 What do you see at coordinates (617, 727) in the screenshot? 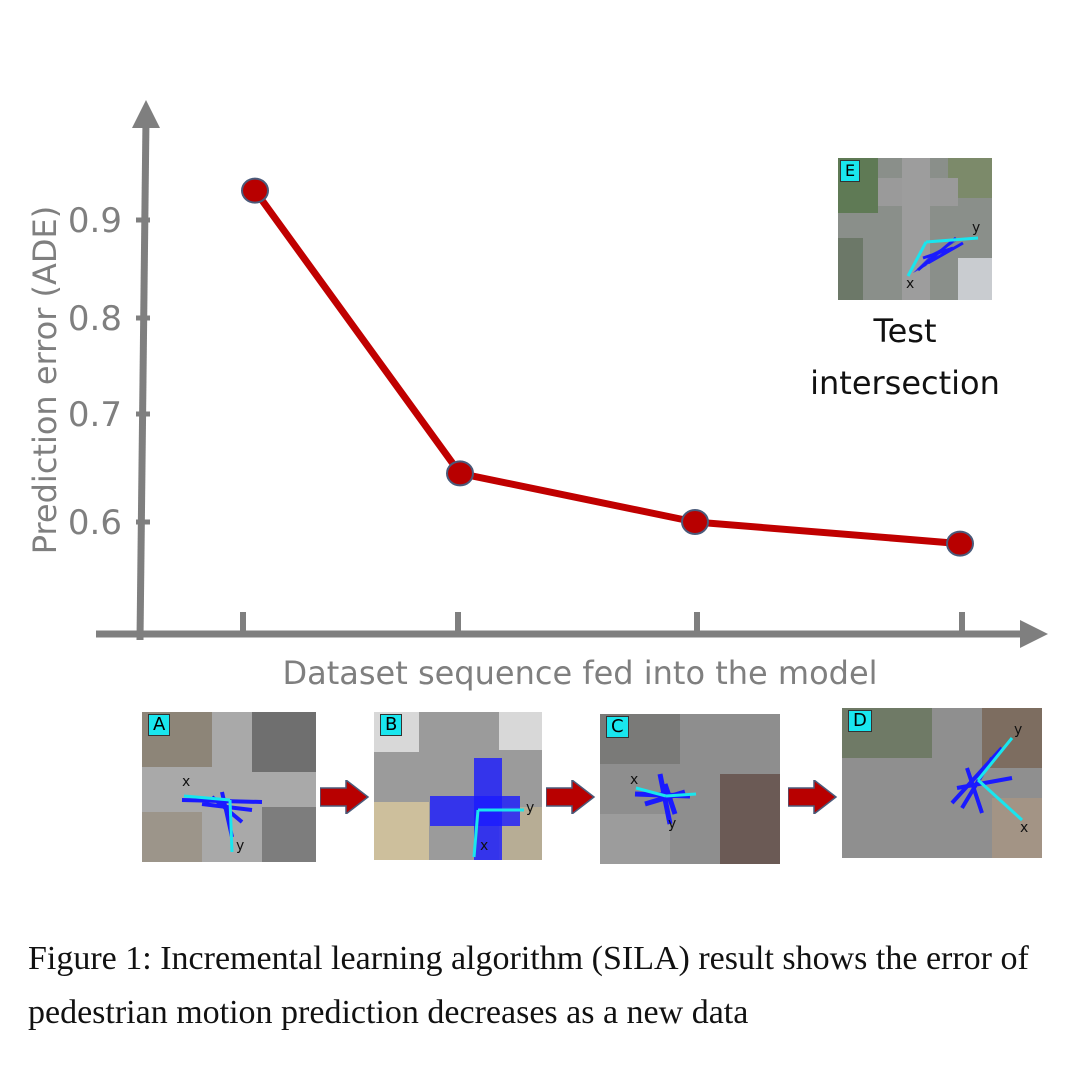
I see `image-tag: C` at bounding box center [617, 727].